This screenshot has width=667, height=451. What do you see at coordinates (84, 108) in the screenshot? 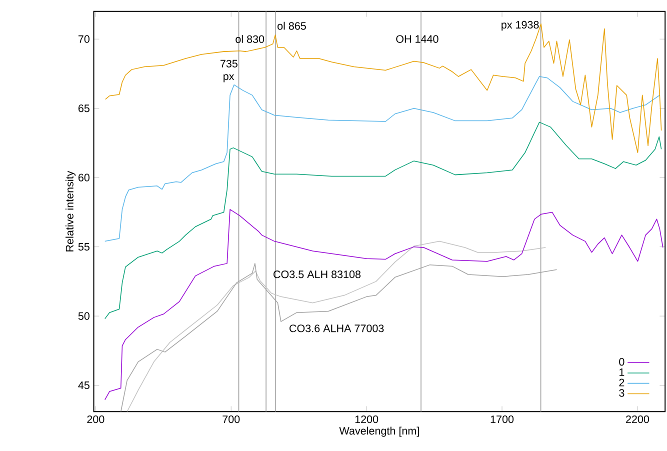
I see `y-tick-label: 65` at bounding box center [84, 108].